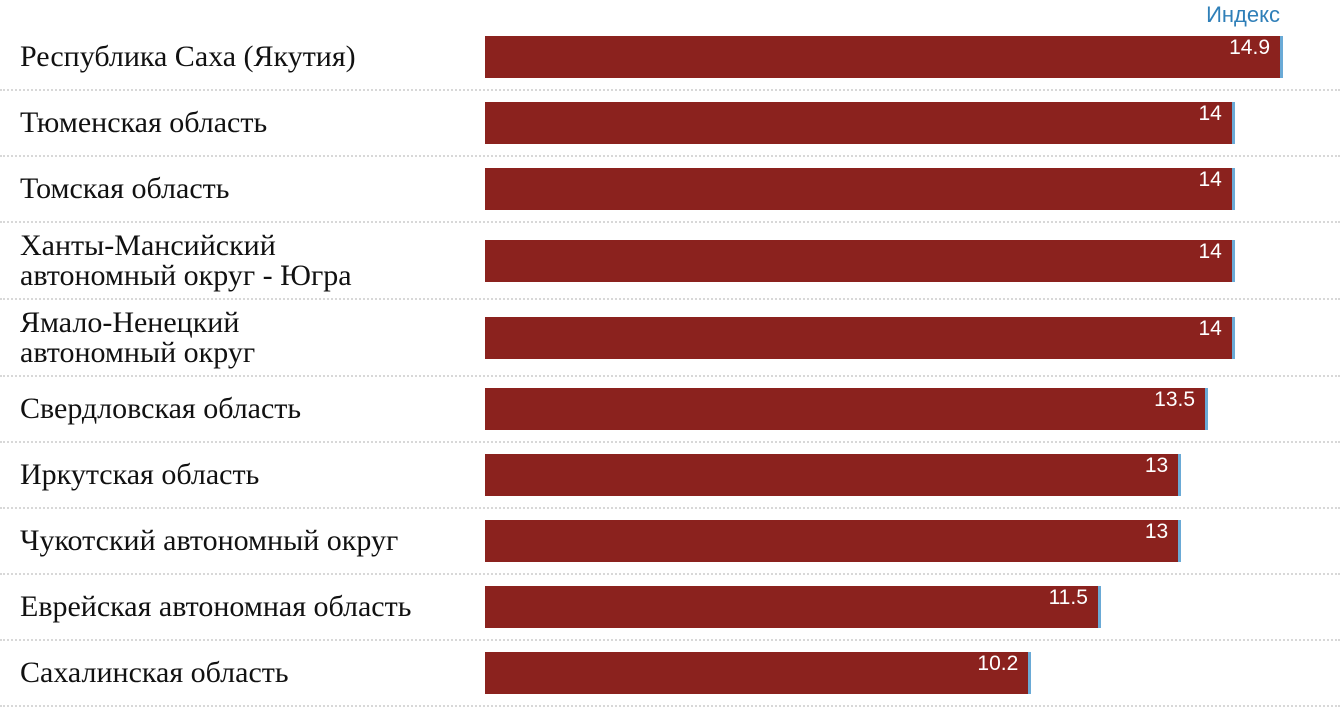 The width and height of the screenshot is (1340, 708). I want to click on header: Индекс, so click(670, 13).